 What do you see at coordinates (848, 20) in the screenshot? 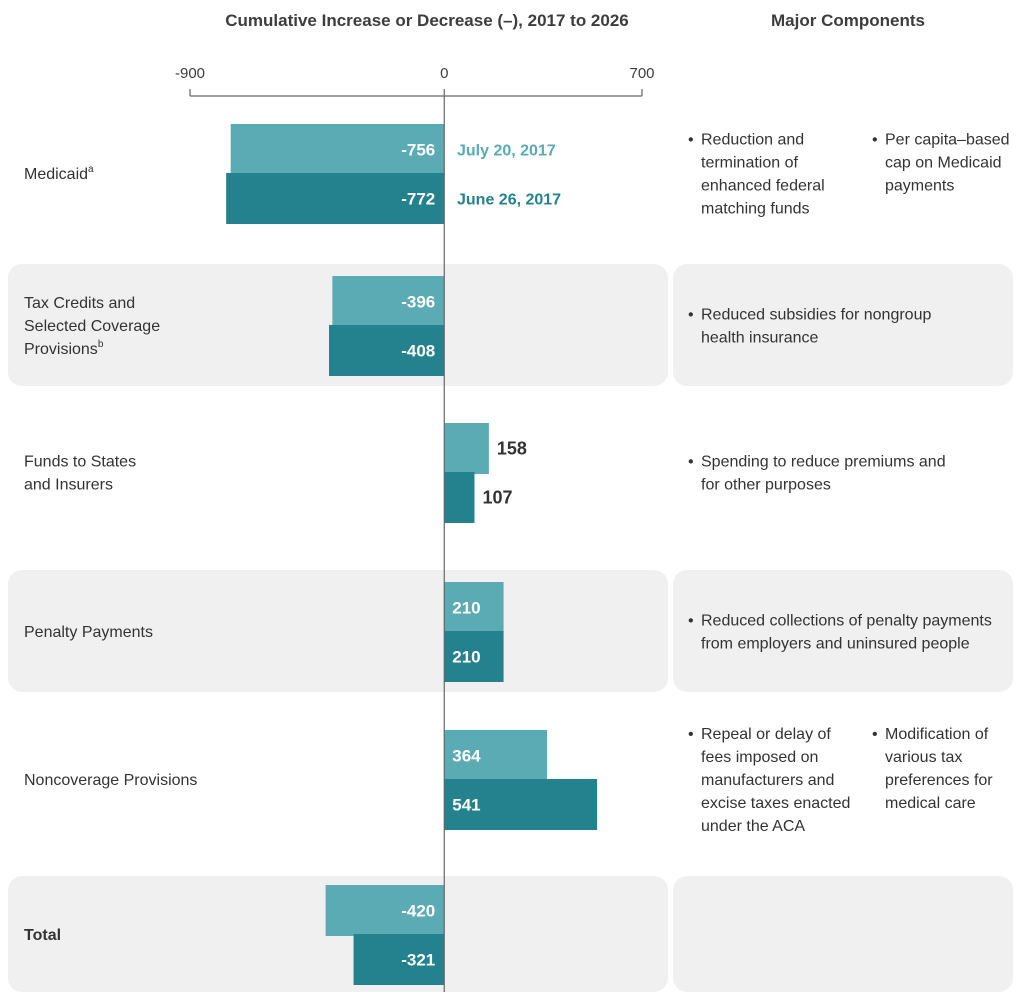
I see `components-header: Major Components` at bounding box center [848, 20].